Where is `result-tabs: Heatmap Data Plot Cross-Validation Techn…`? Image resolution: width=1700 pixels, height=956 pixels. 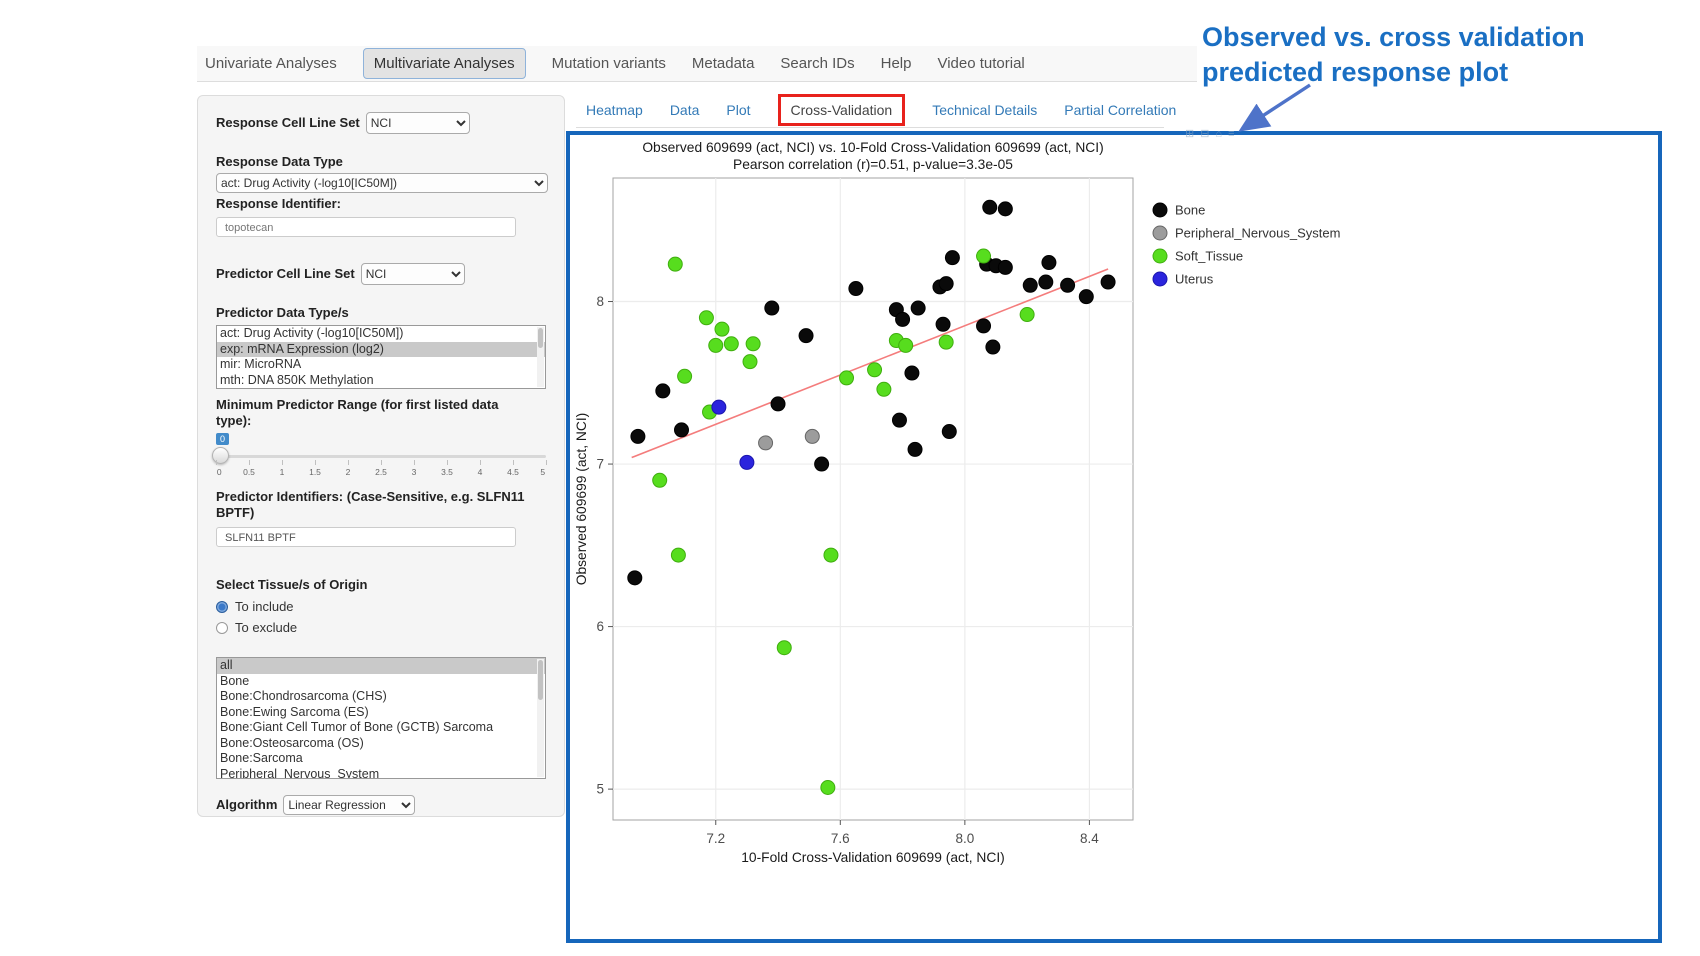 result-tabs: Heatmap Data Plot Cross-Validation Techn… is located at coordinates (876, 110).